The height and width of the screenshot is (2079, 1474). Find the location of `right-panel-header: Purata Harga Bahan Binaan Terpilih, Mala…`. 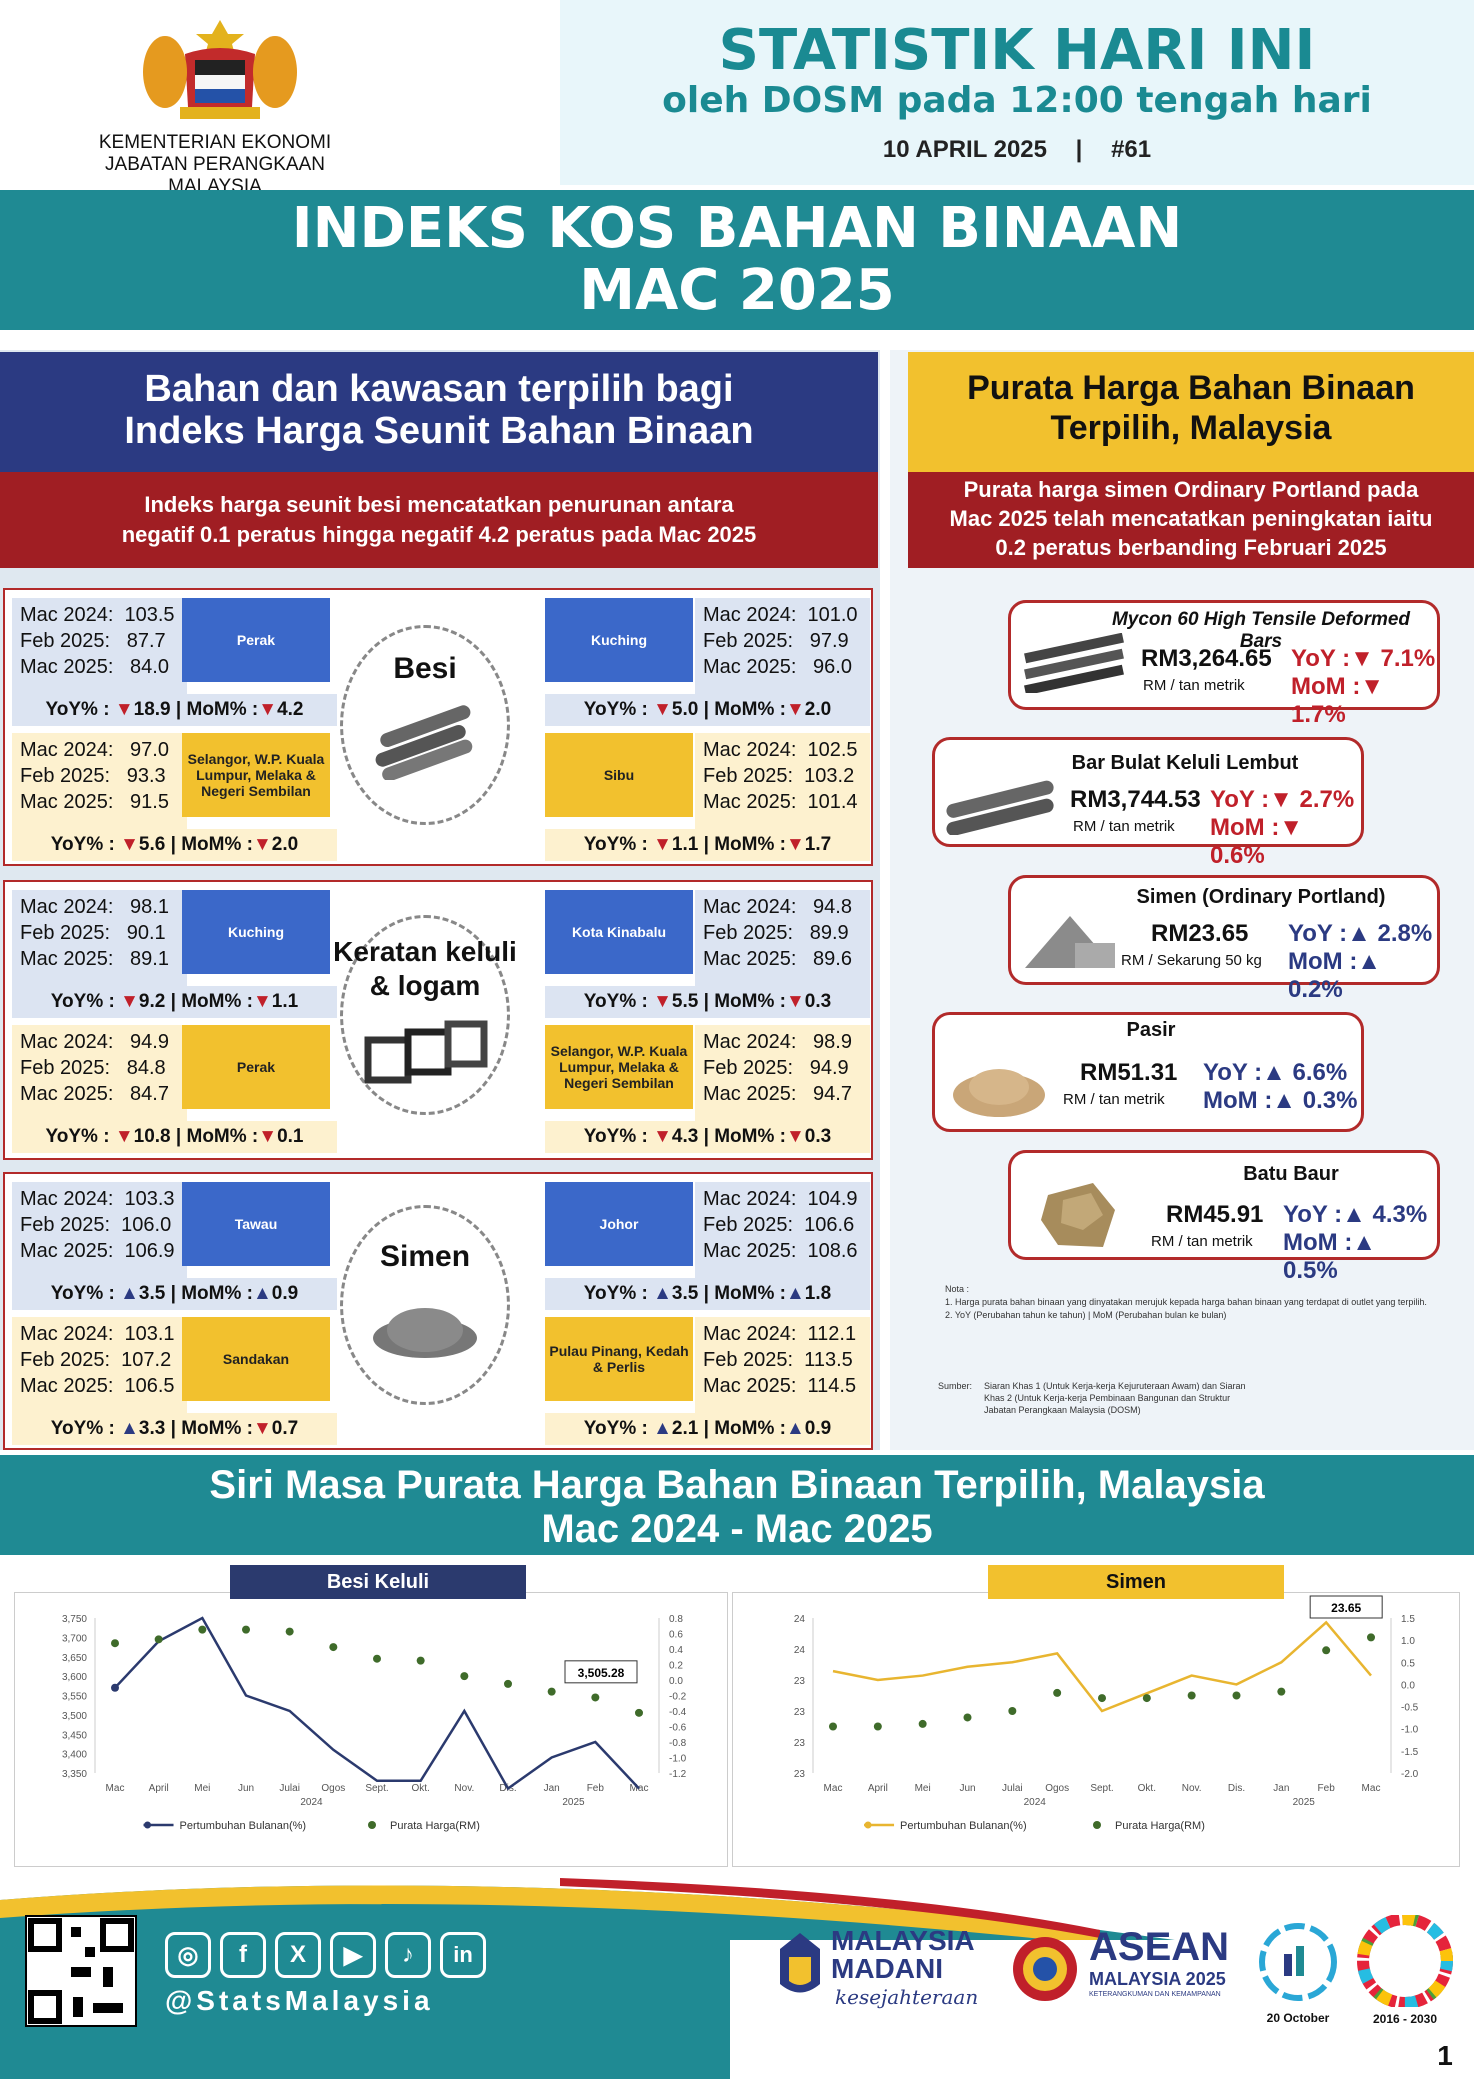

right-panel-header: Purata Harga Bahan Binaan Terpilih, Mala… is located at coordinates (1191, 412).